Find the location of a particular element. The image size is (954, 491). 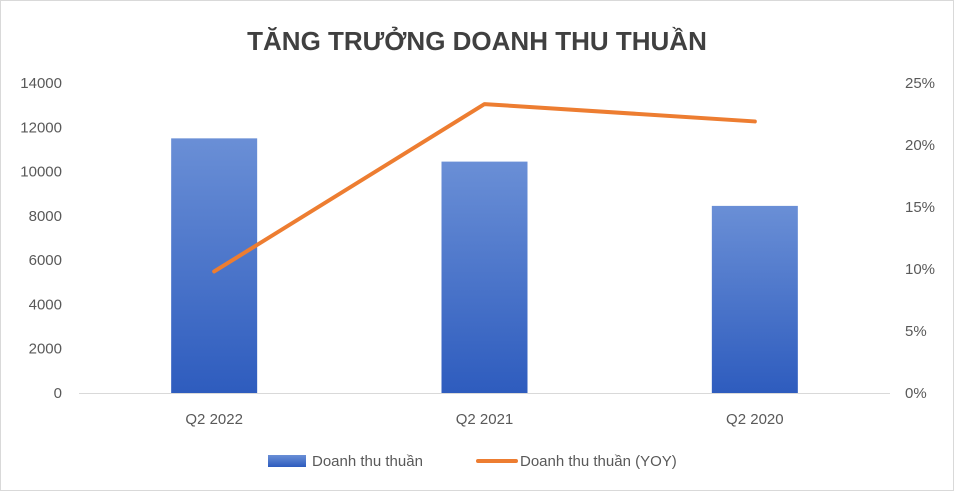

y-right-tick-label: 10% is located at coordinates (920, 269).